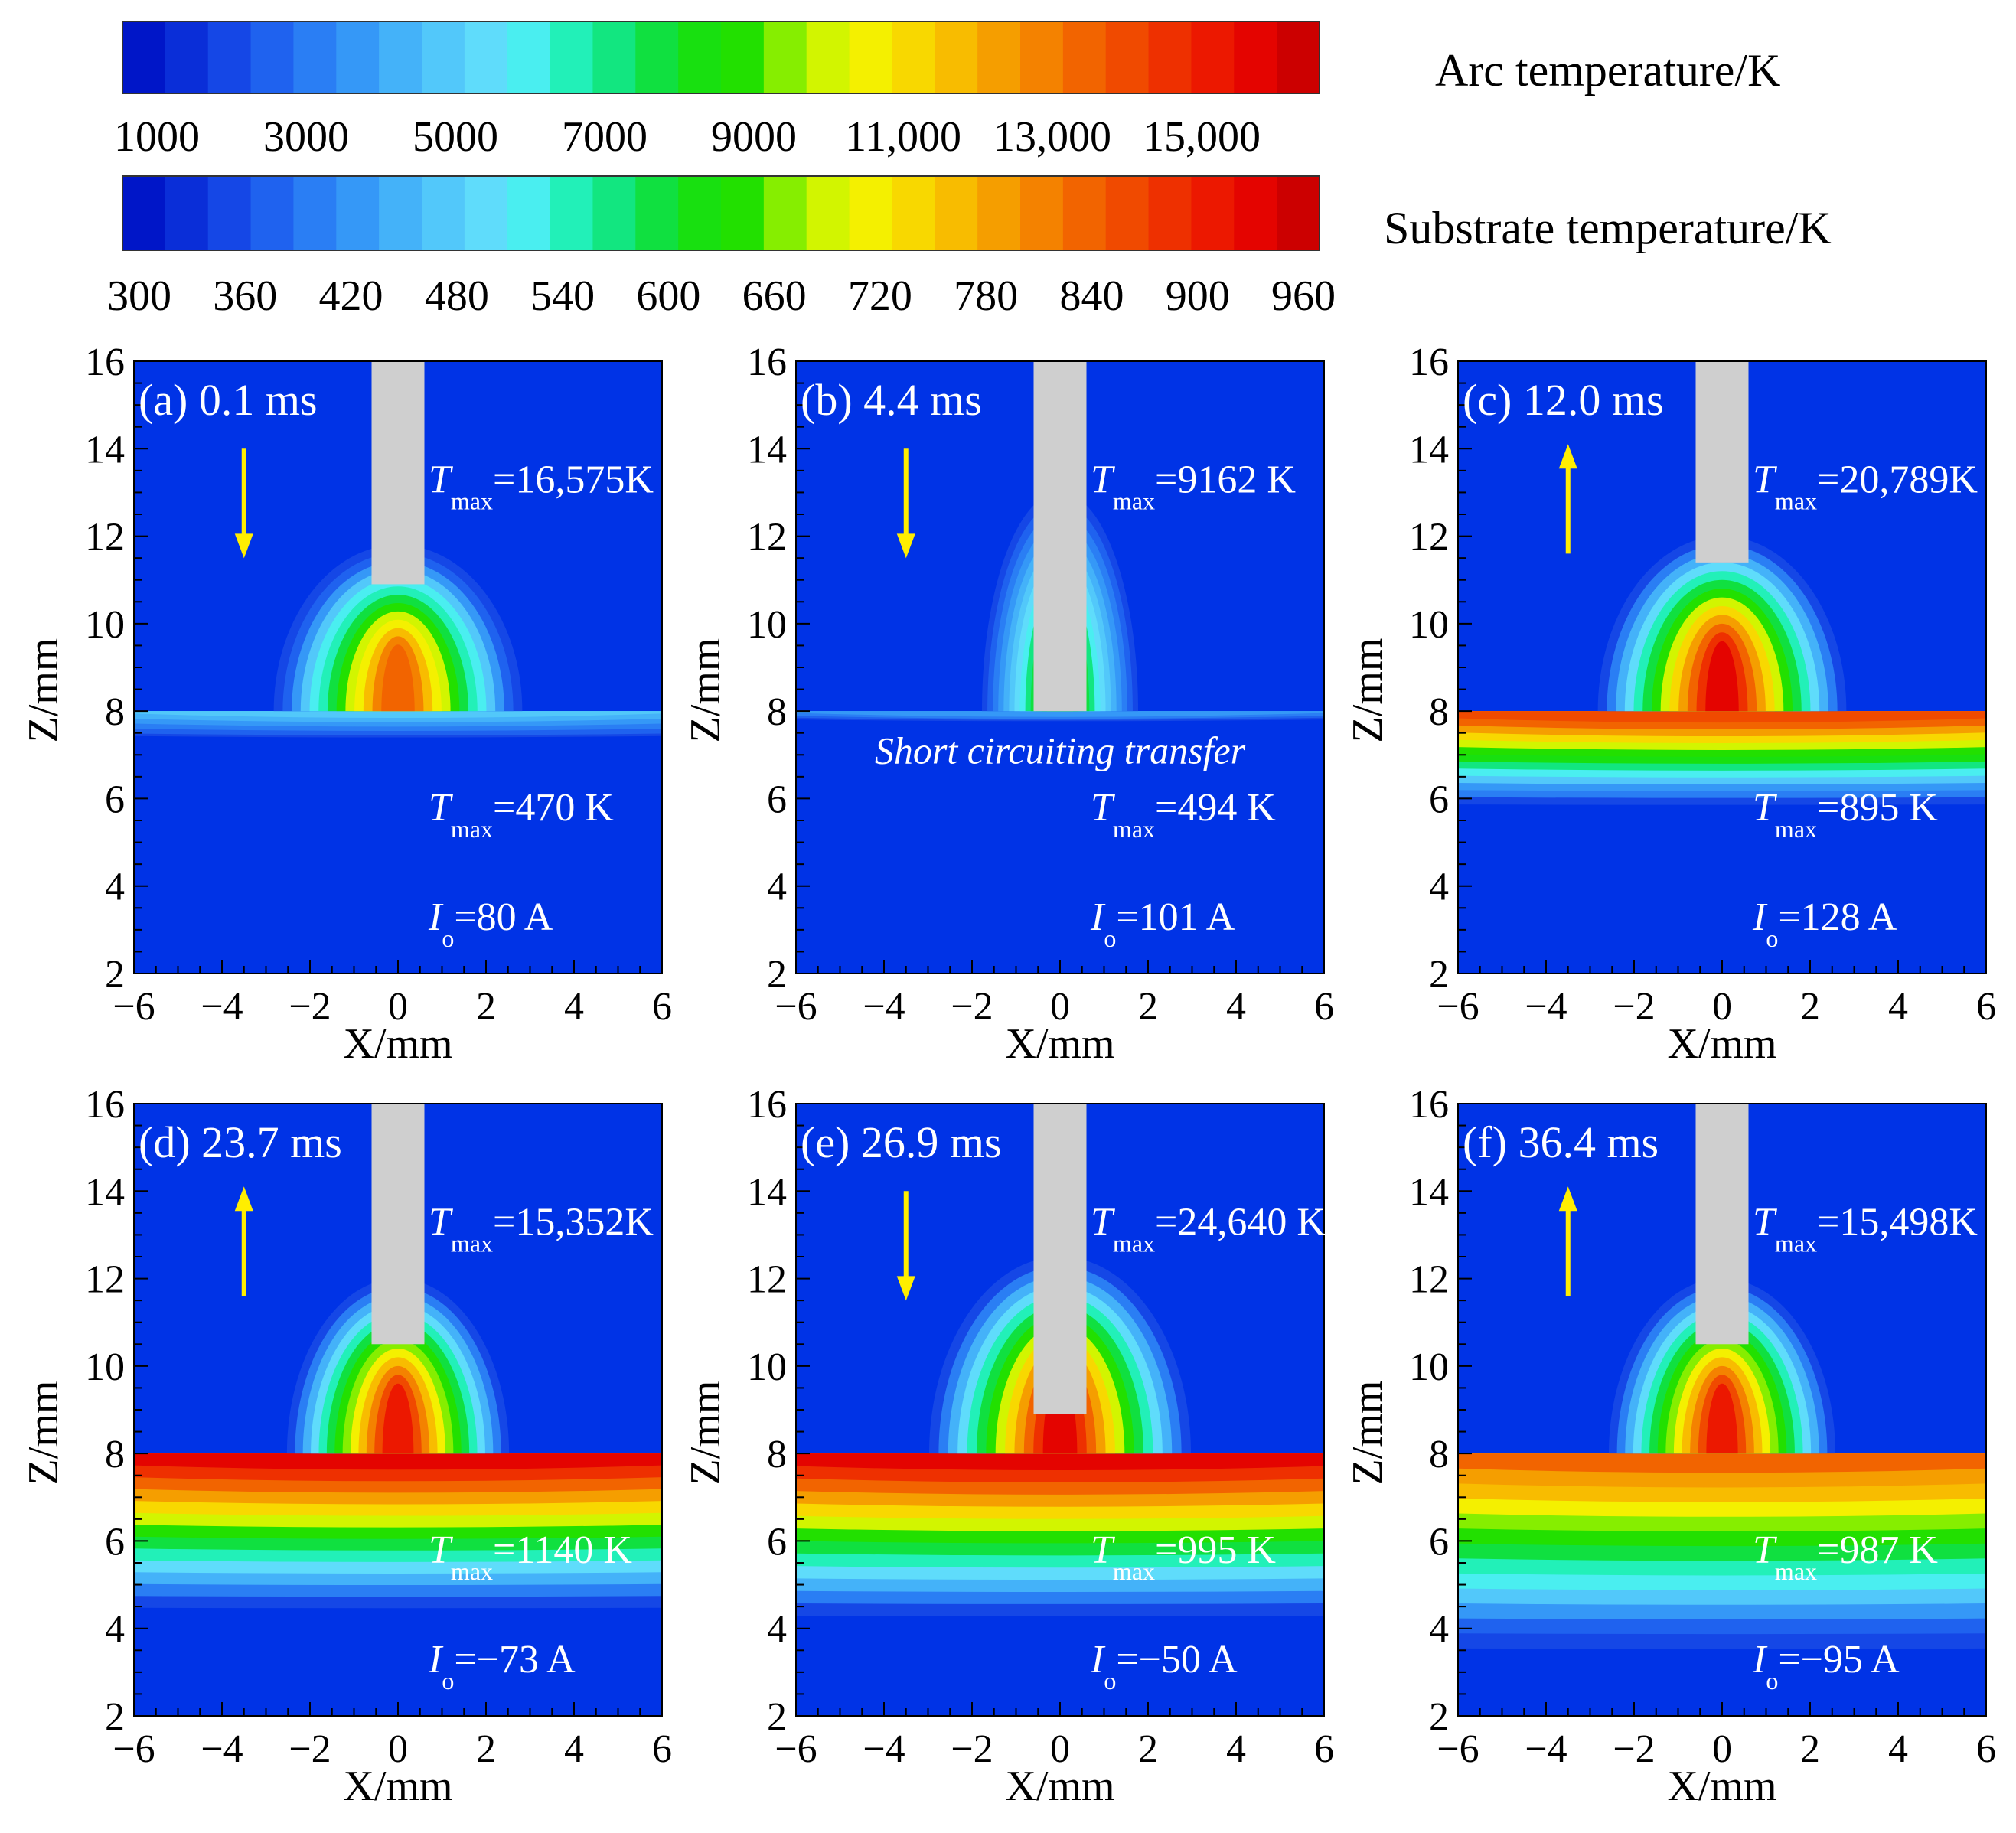 This screenshot has width=2016, height=1833. Describe the element at coordinates (542, 1228) in the screenshot. I see `arc-tmax-annotation: Tmax=15,352K` at that location.